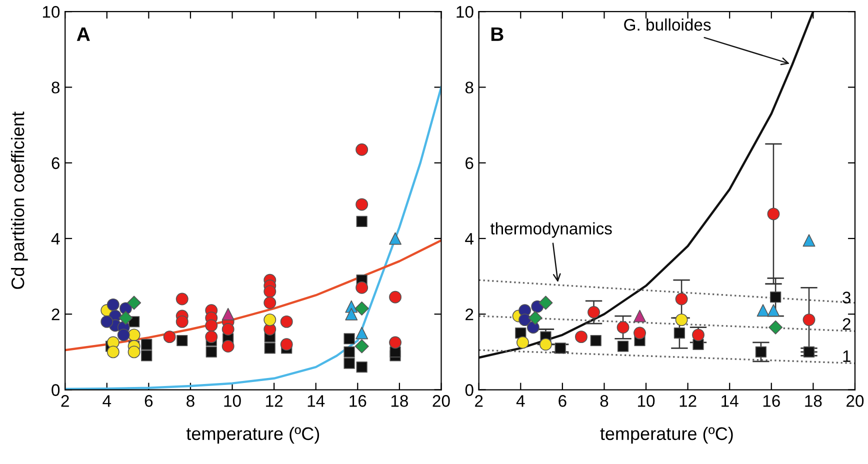  Describe the element at coordinates (846, 298) in the screenshot. I see `annotation: 3` at that location.